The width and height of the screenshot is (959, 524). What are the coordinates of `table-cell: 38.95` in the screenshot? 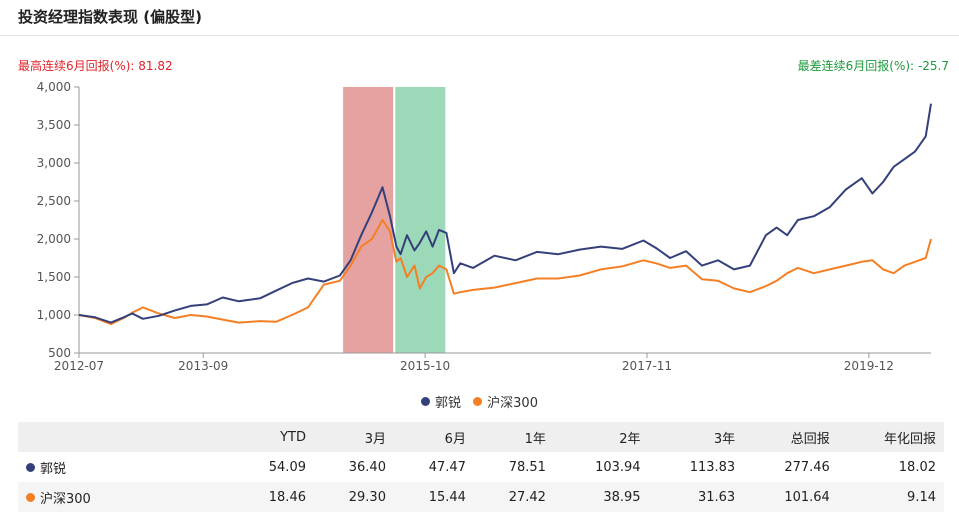 It's located at (622, 497).